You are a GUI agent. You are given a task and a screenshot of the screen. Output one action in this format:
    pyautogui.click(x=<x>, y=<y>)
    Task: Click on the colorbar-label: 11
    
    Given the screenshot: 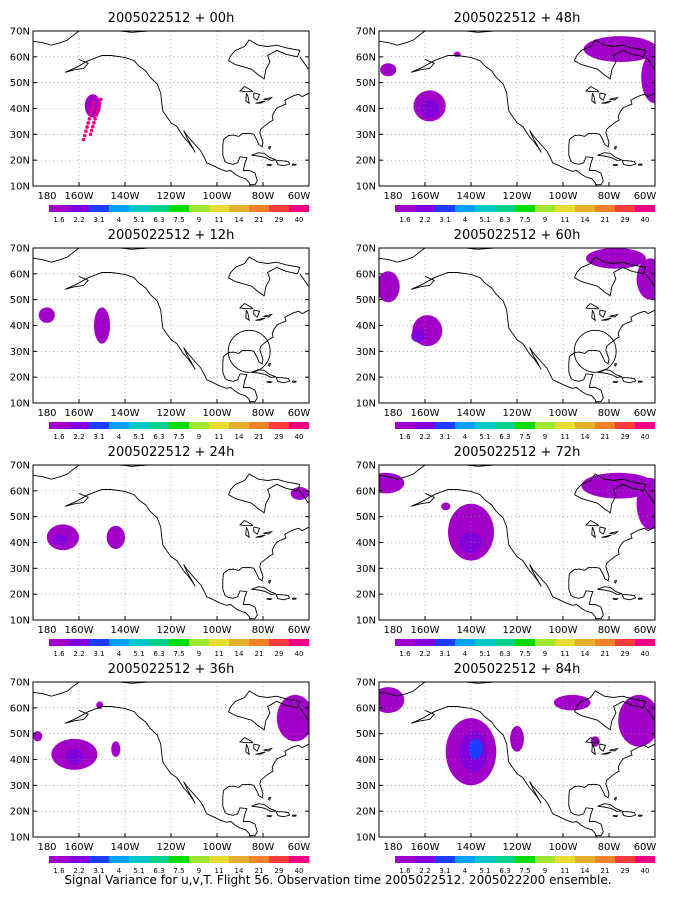 What is the action you would take?
    pyautogui.click(x=565, y=871)
    